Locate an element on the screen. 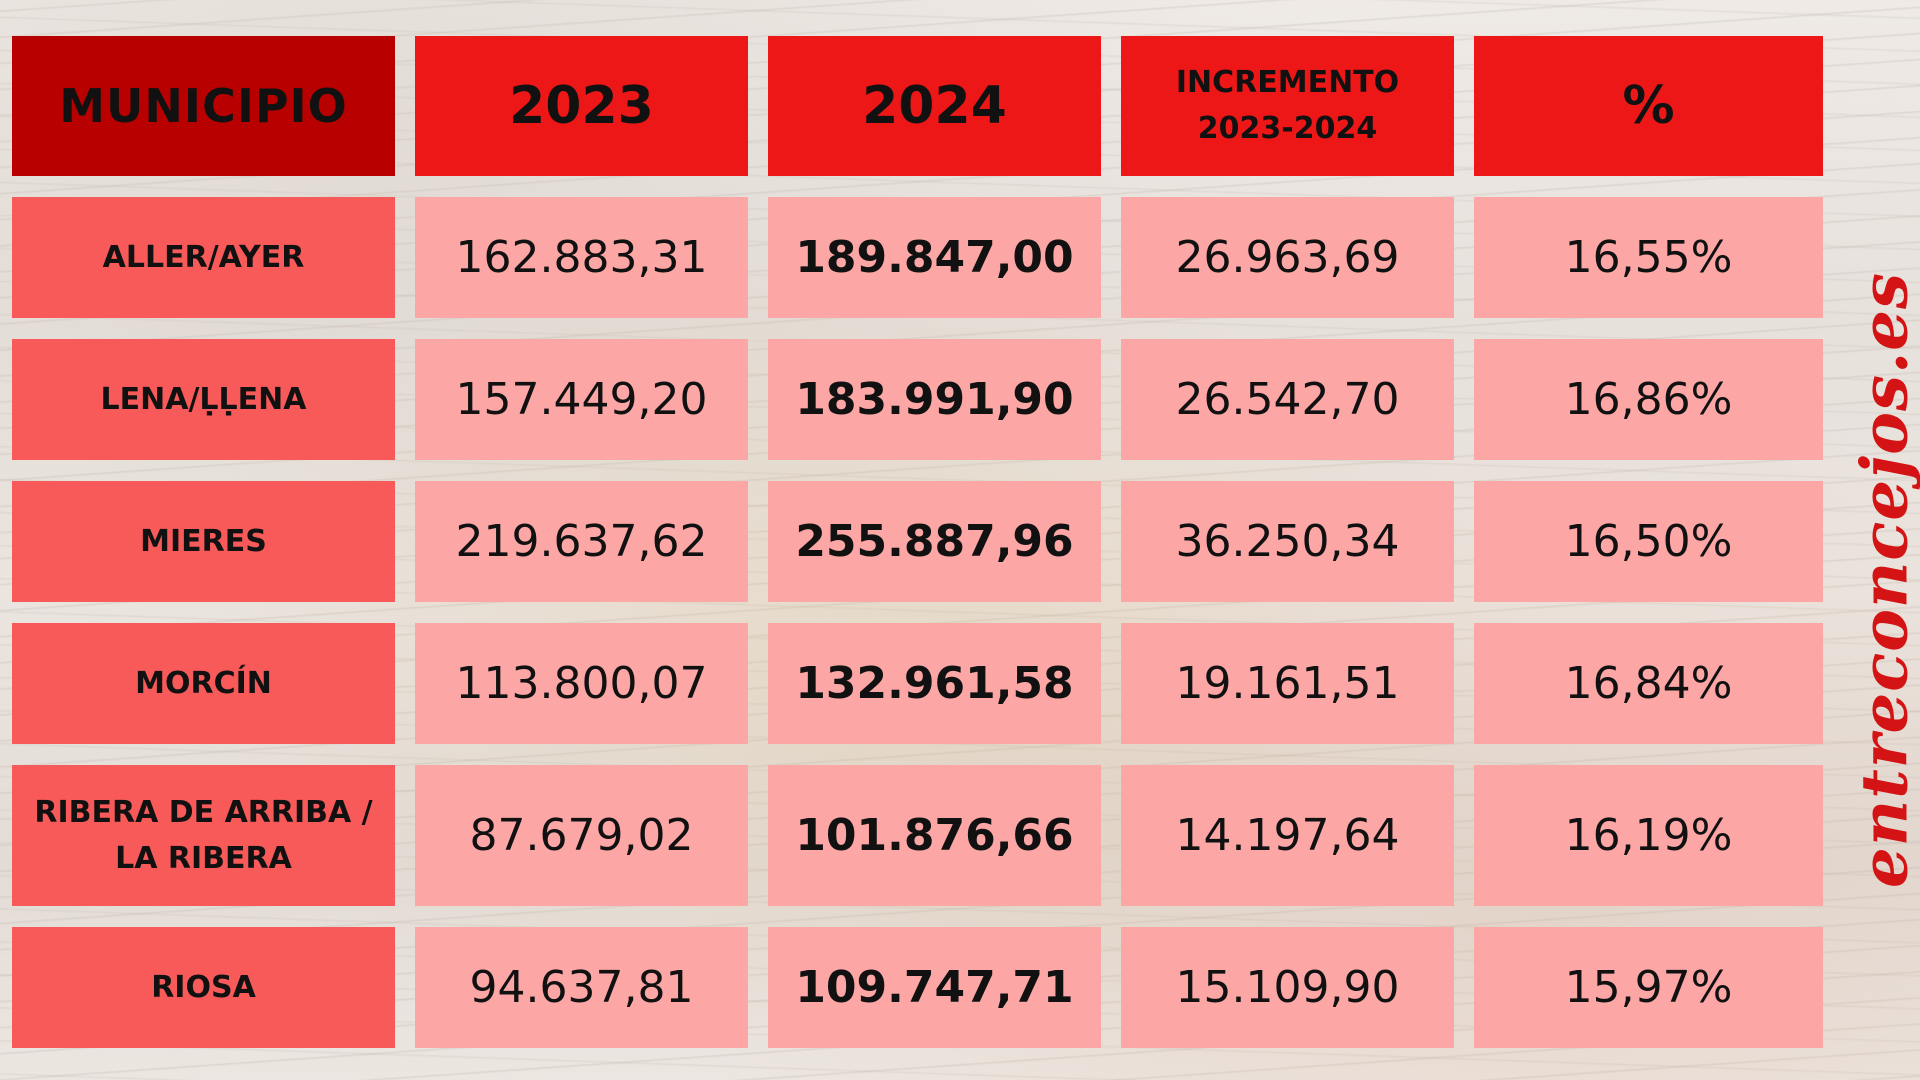 This screenshot has height=1080, width=1920. row-5-percent: 16,19% is located at coordinates (1648, 835).